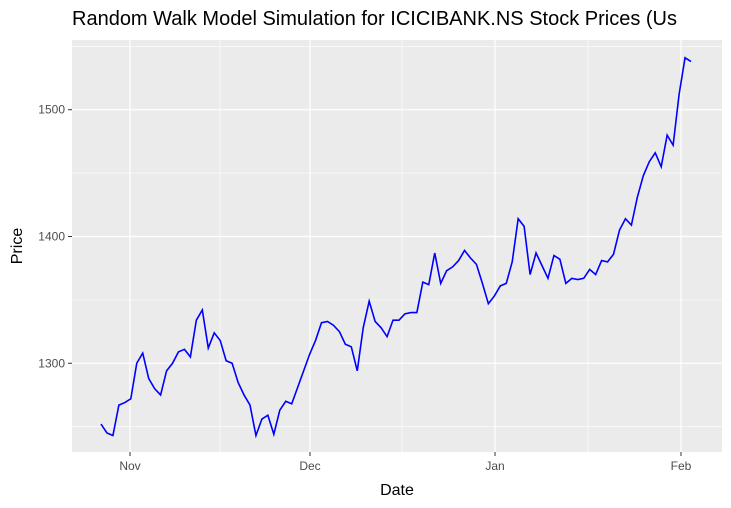 This screenshot has width=731, height=508. I want to click on x-tick-label: Dec, so click(309, 466).